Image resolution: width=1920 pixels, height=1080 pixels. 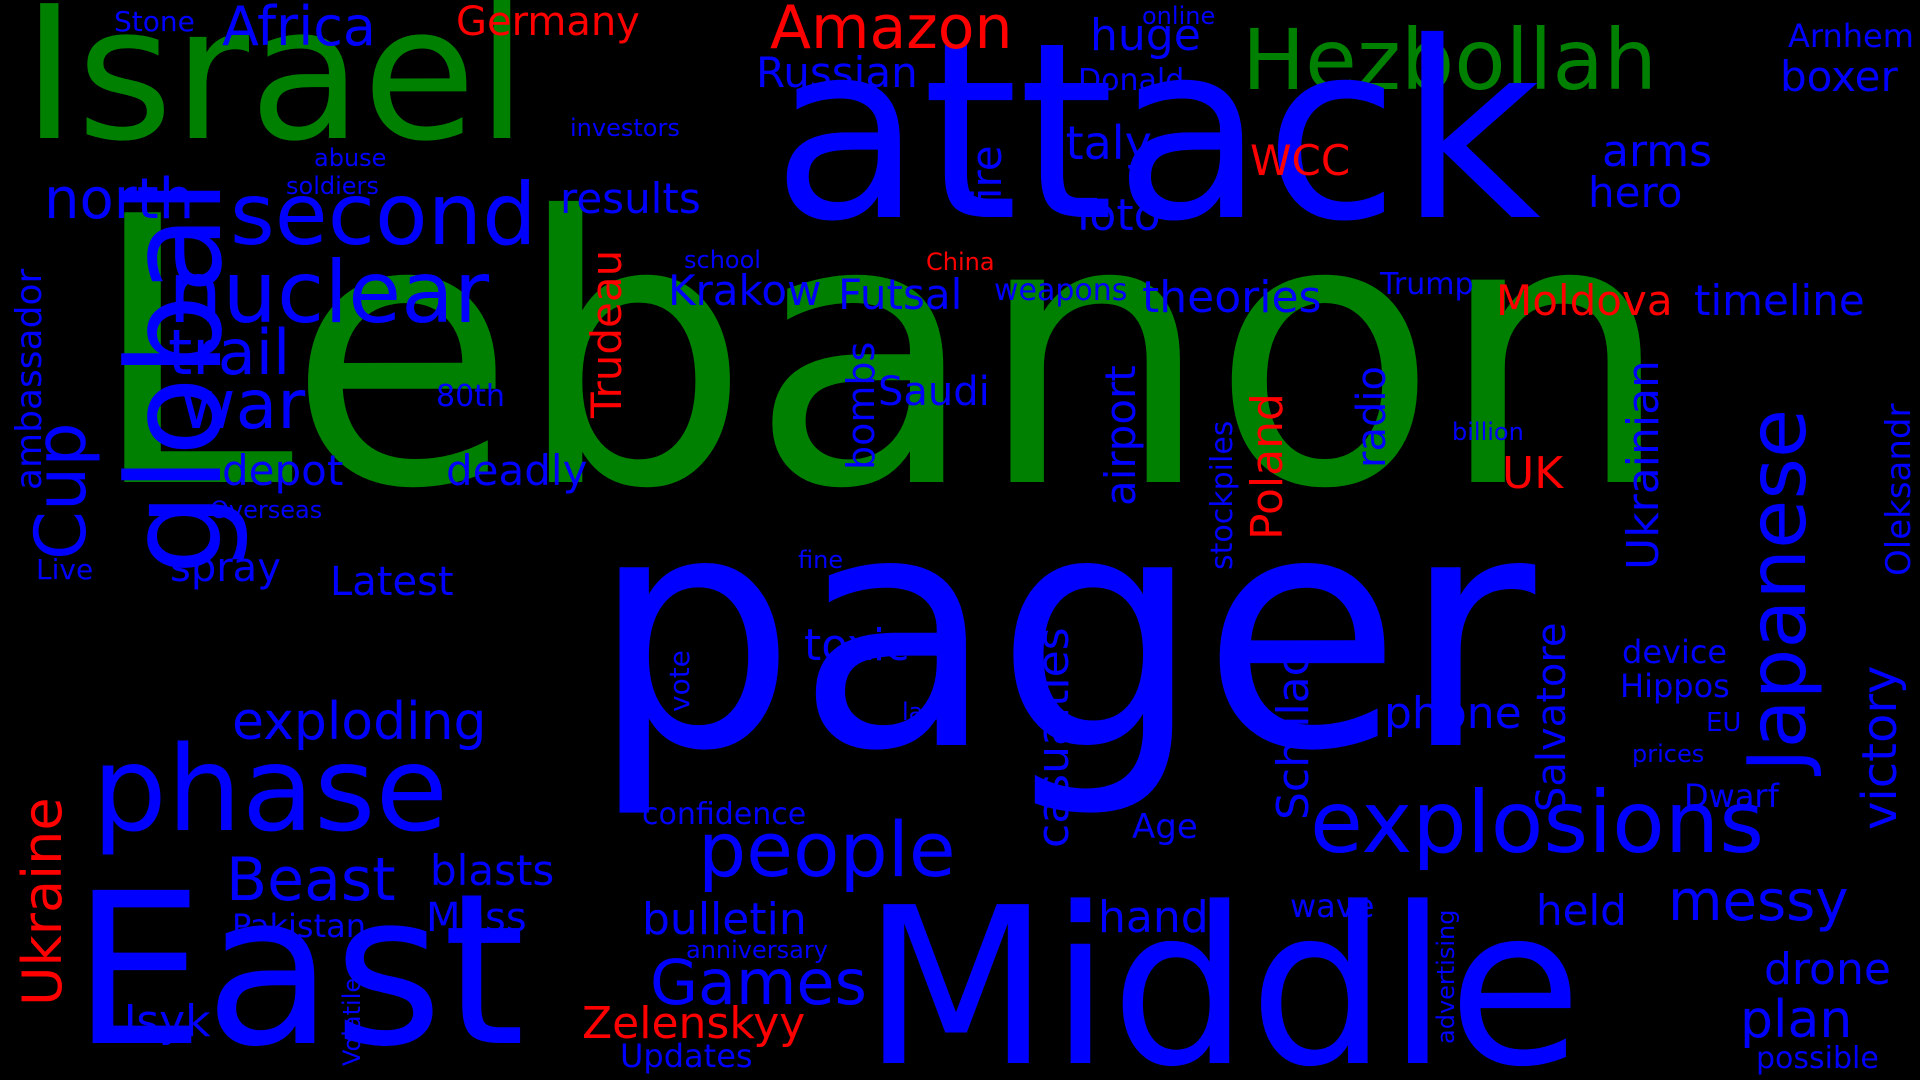 I want to click on word-phase: phase, so click(x=270, y=789).